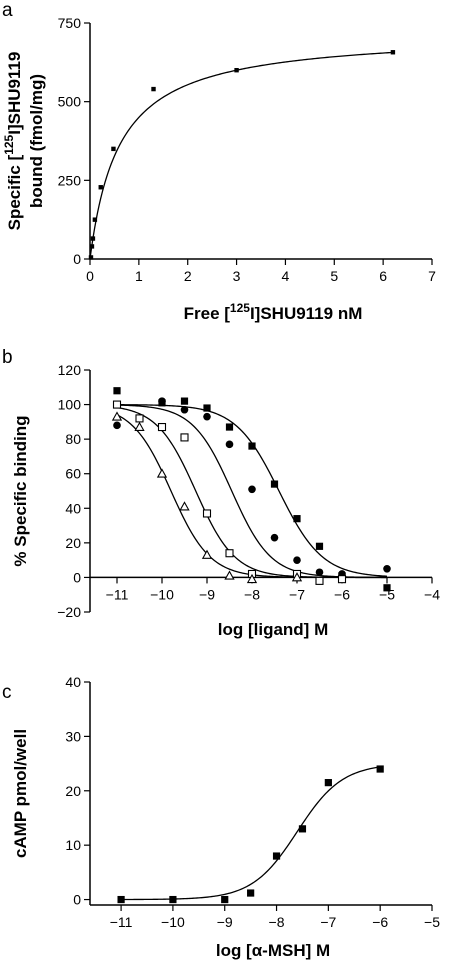 The width and height of the screenshot is (450, 965). What do you see at coordinates (237, 276) in the screenshot?
I see `x-tick-label: 3` at bounding box center [237, 276].